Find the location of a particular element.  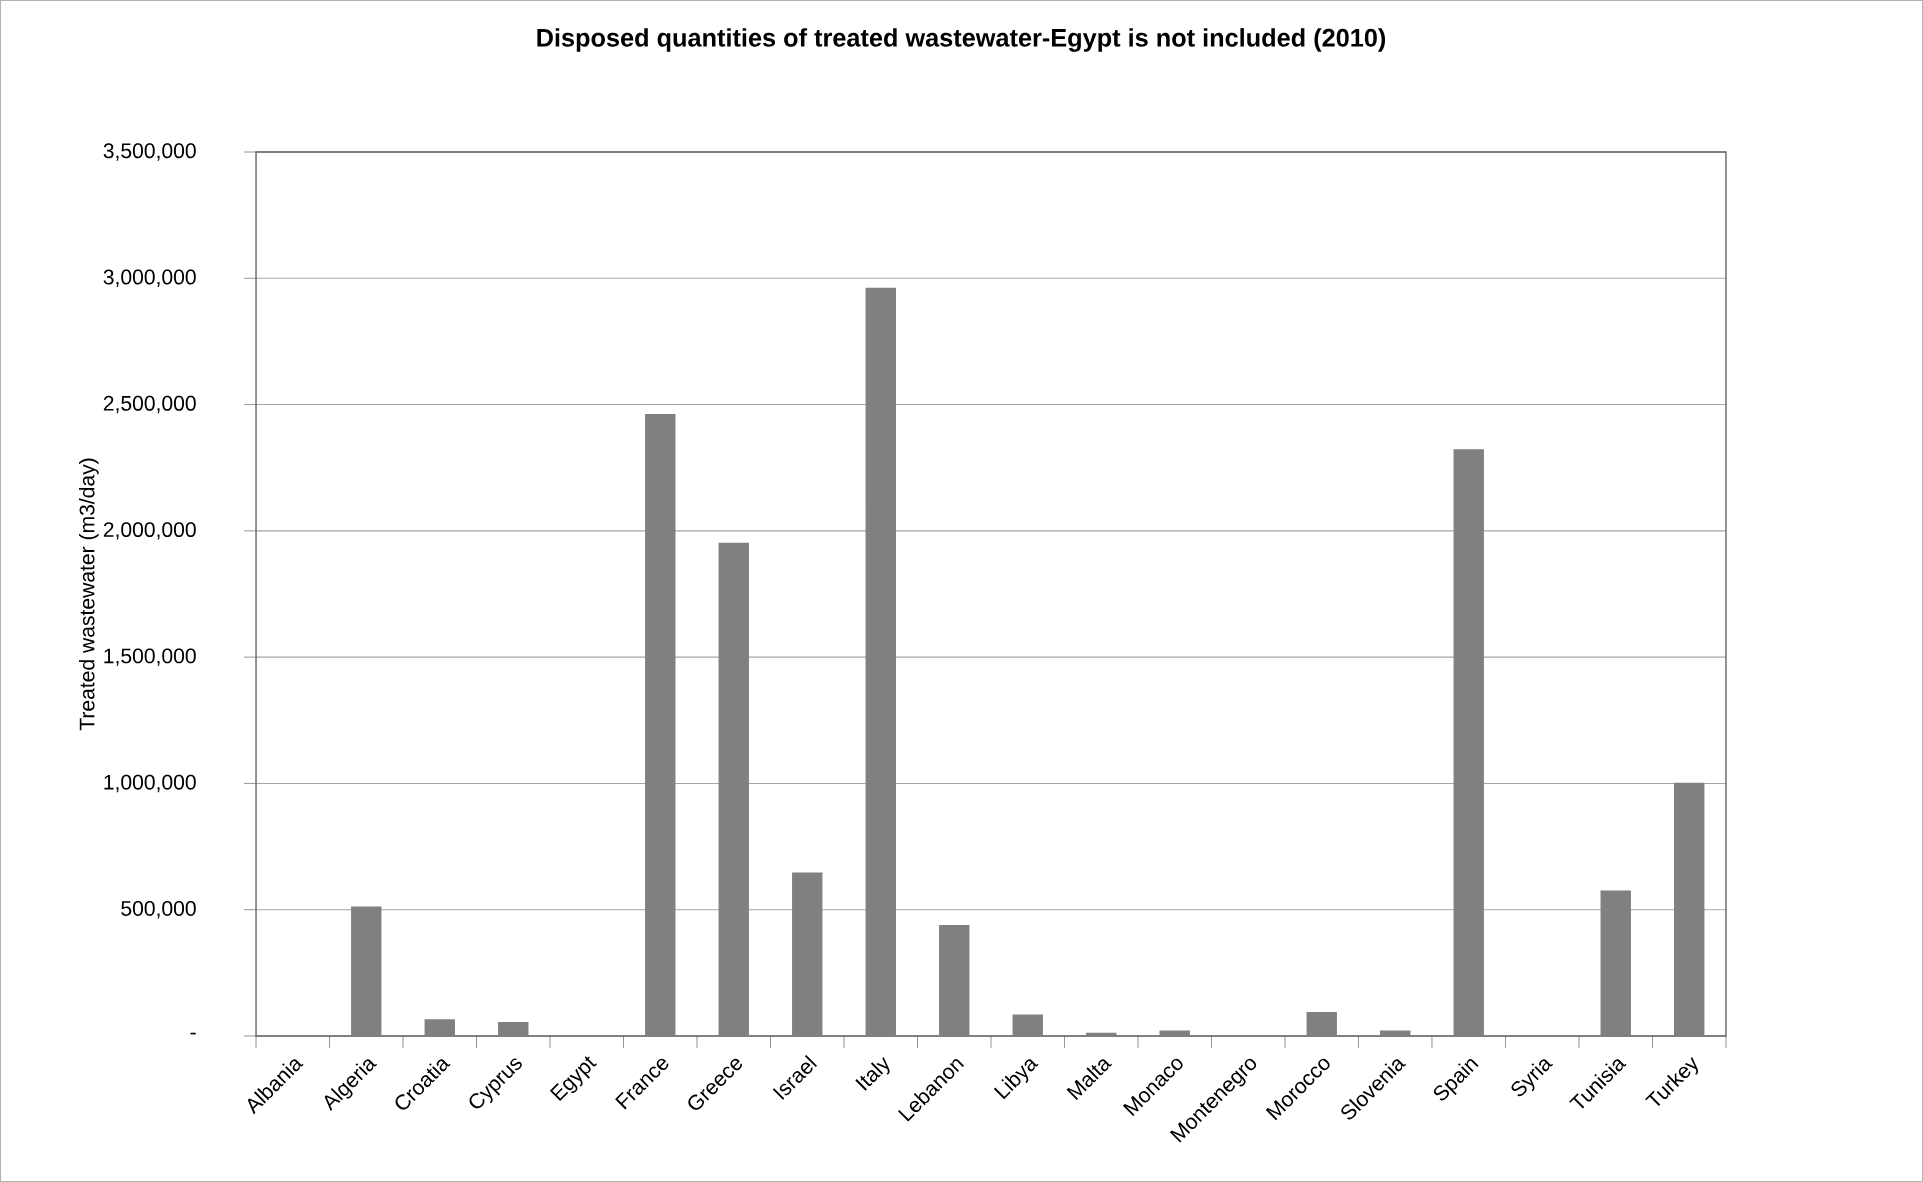

y-tick-label: 3,000,000 is located at coordinates (149, 278).